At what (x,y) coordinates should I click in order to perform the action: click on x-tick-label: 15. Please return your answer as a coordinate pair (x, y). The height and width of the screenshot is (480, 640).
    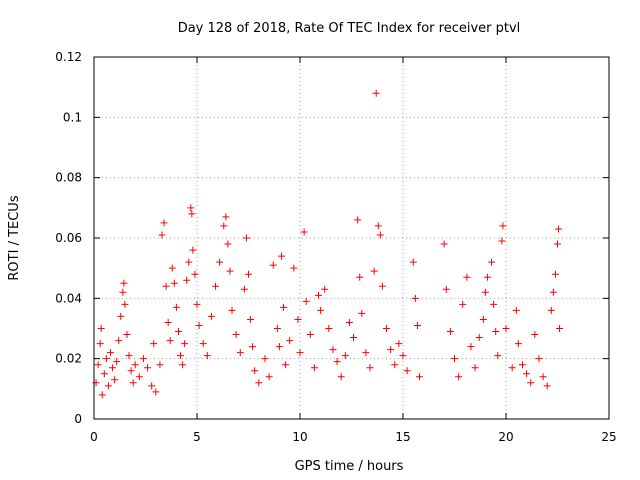
    Looking at the image, I should click on (402, 437).